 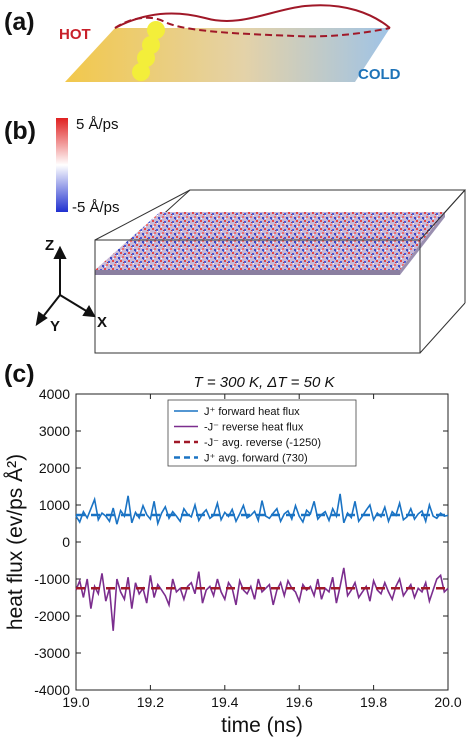 I want to click on y-tick-label: 4000, so click(x=54, y=394).